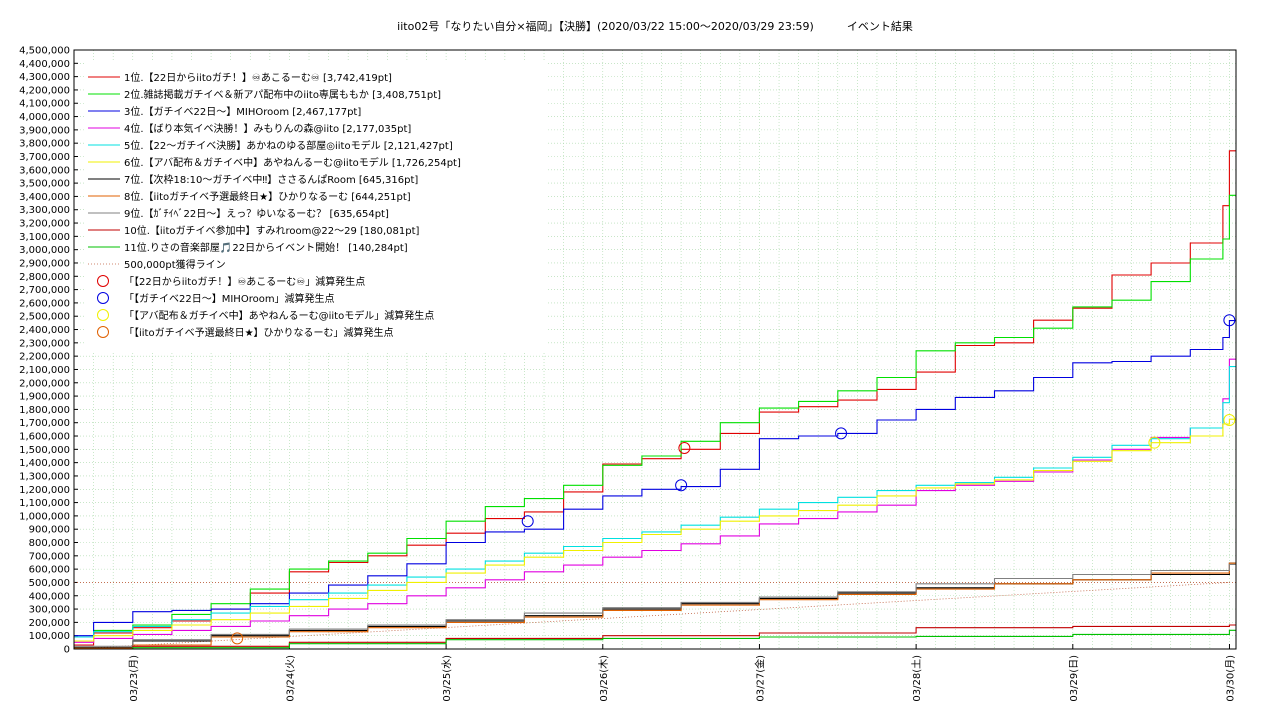  What do you see at coordinates (44, 104) in the screenshot?
I see `y-tick-label: 4,100,000` at bounding box center [44, 104].